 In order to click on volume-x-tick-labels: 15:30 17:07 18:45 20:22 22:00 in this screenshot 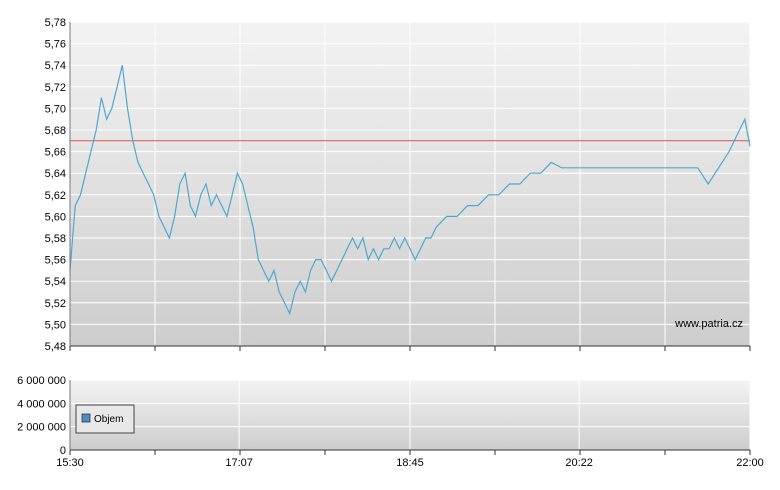, I will do `click(410, 463)`.